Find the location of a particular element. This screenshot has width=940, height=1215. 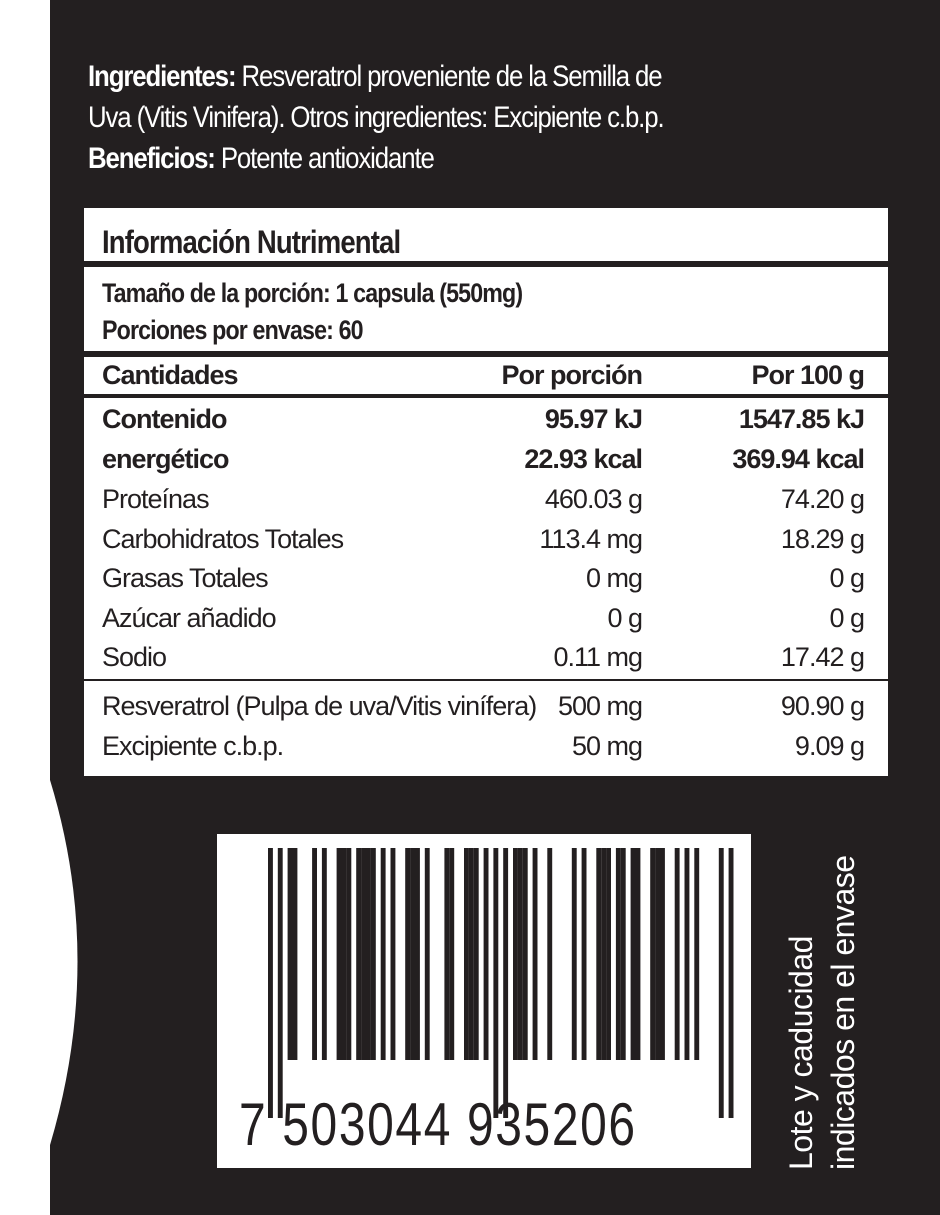

energy-kcal-100g: 369.94 kcal is located at coordinates (798, 459).